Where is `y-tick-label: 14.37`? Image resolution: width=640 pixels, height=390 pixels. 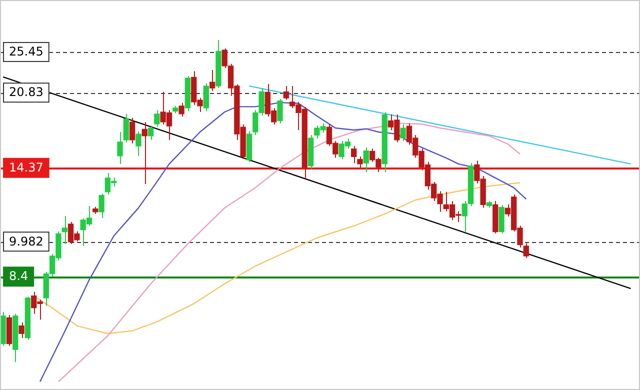
y-tick-label: 14.37 is located at coordinates (26, 167).